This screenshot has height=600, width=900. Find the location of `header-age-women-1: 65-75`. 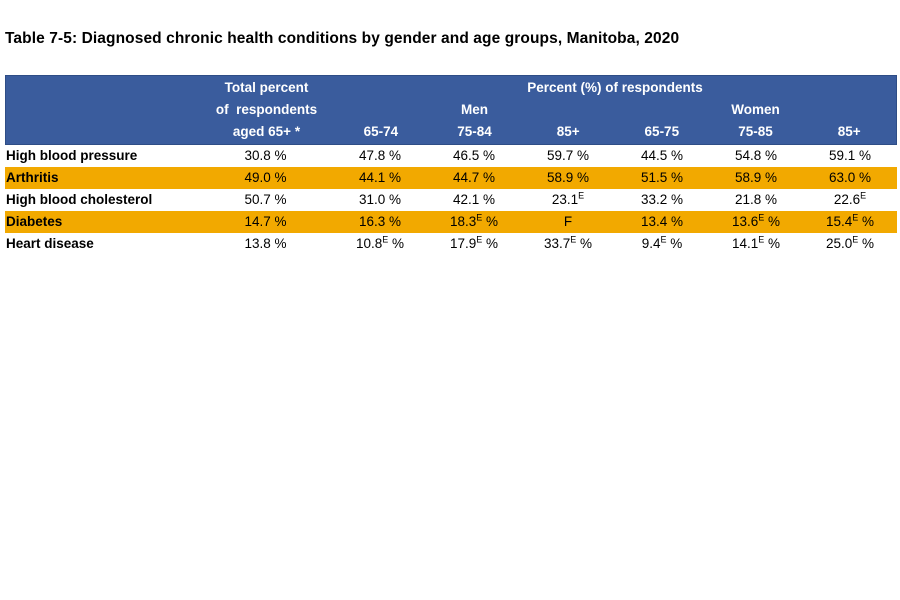

header-age-women-1: 65-75 is located at coordinates (662, 131).